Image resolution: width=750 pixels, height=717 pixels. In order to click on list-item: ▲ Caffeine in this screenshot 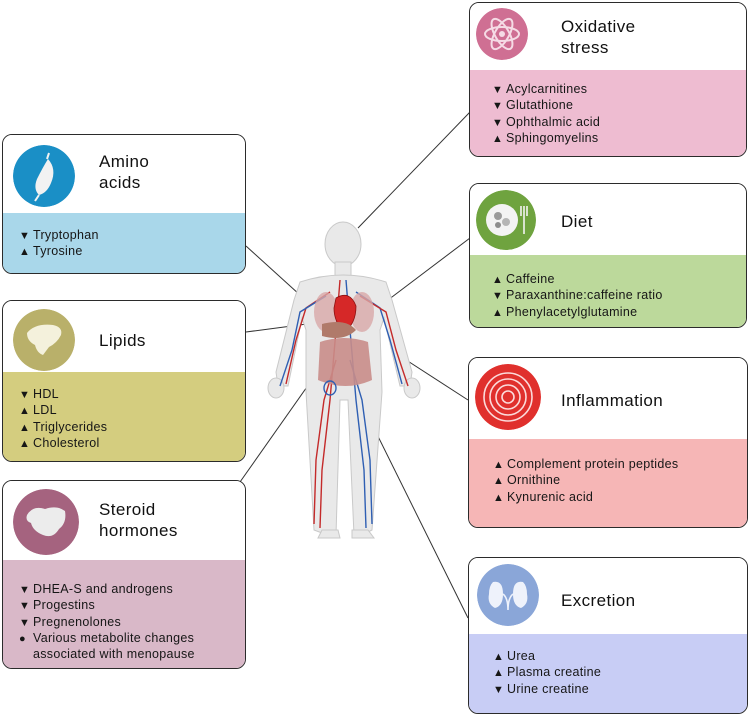, I will do `click(619, 280)`.